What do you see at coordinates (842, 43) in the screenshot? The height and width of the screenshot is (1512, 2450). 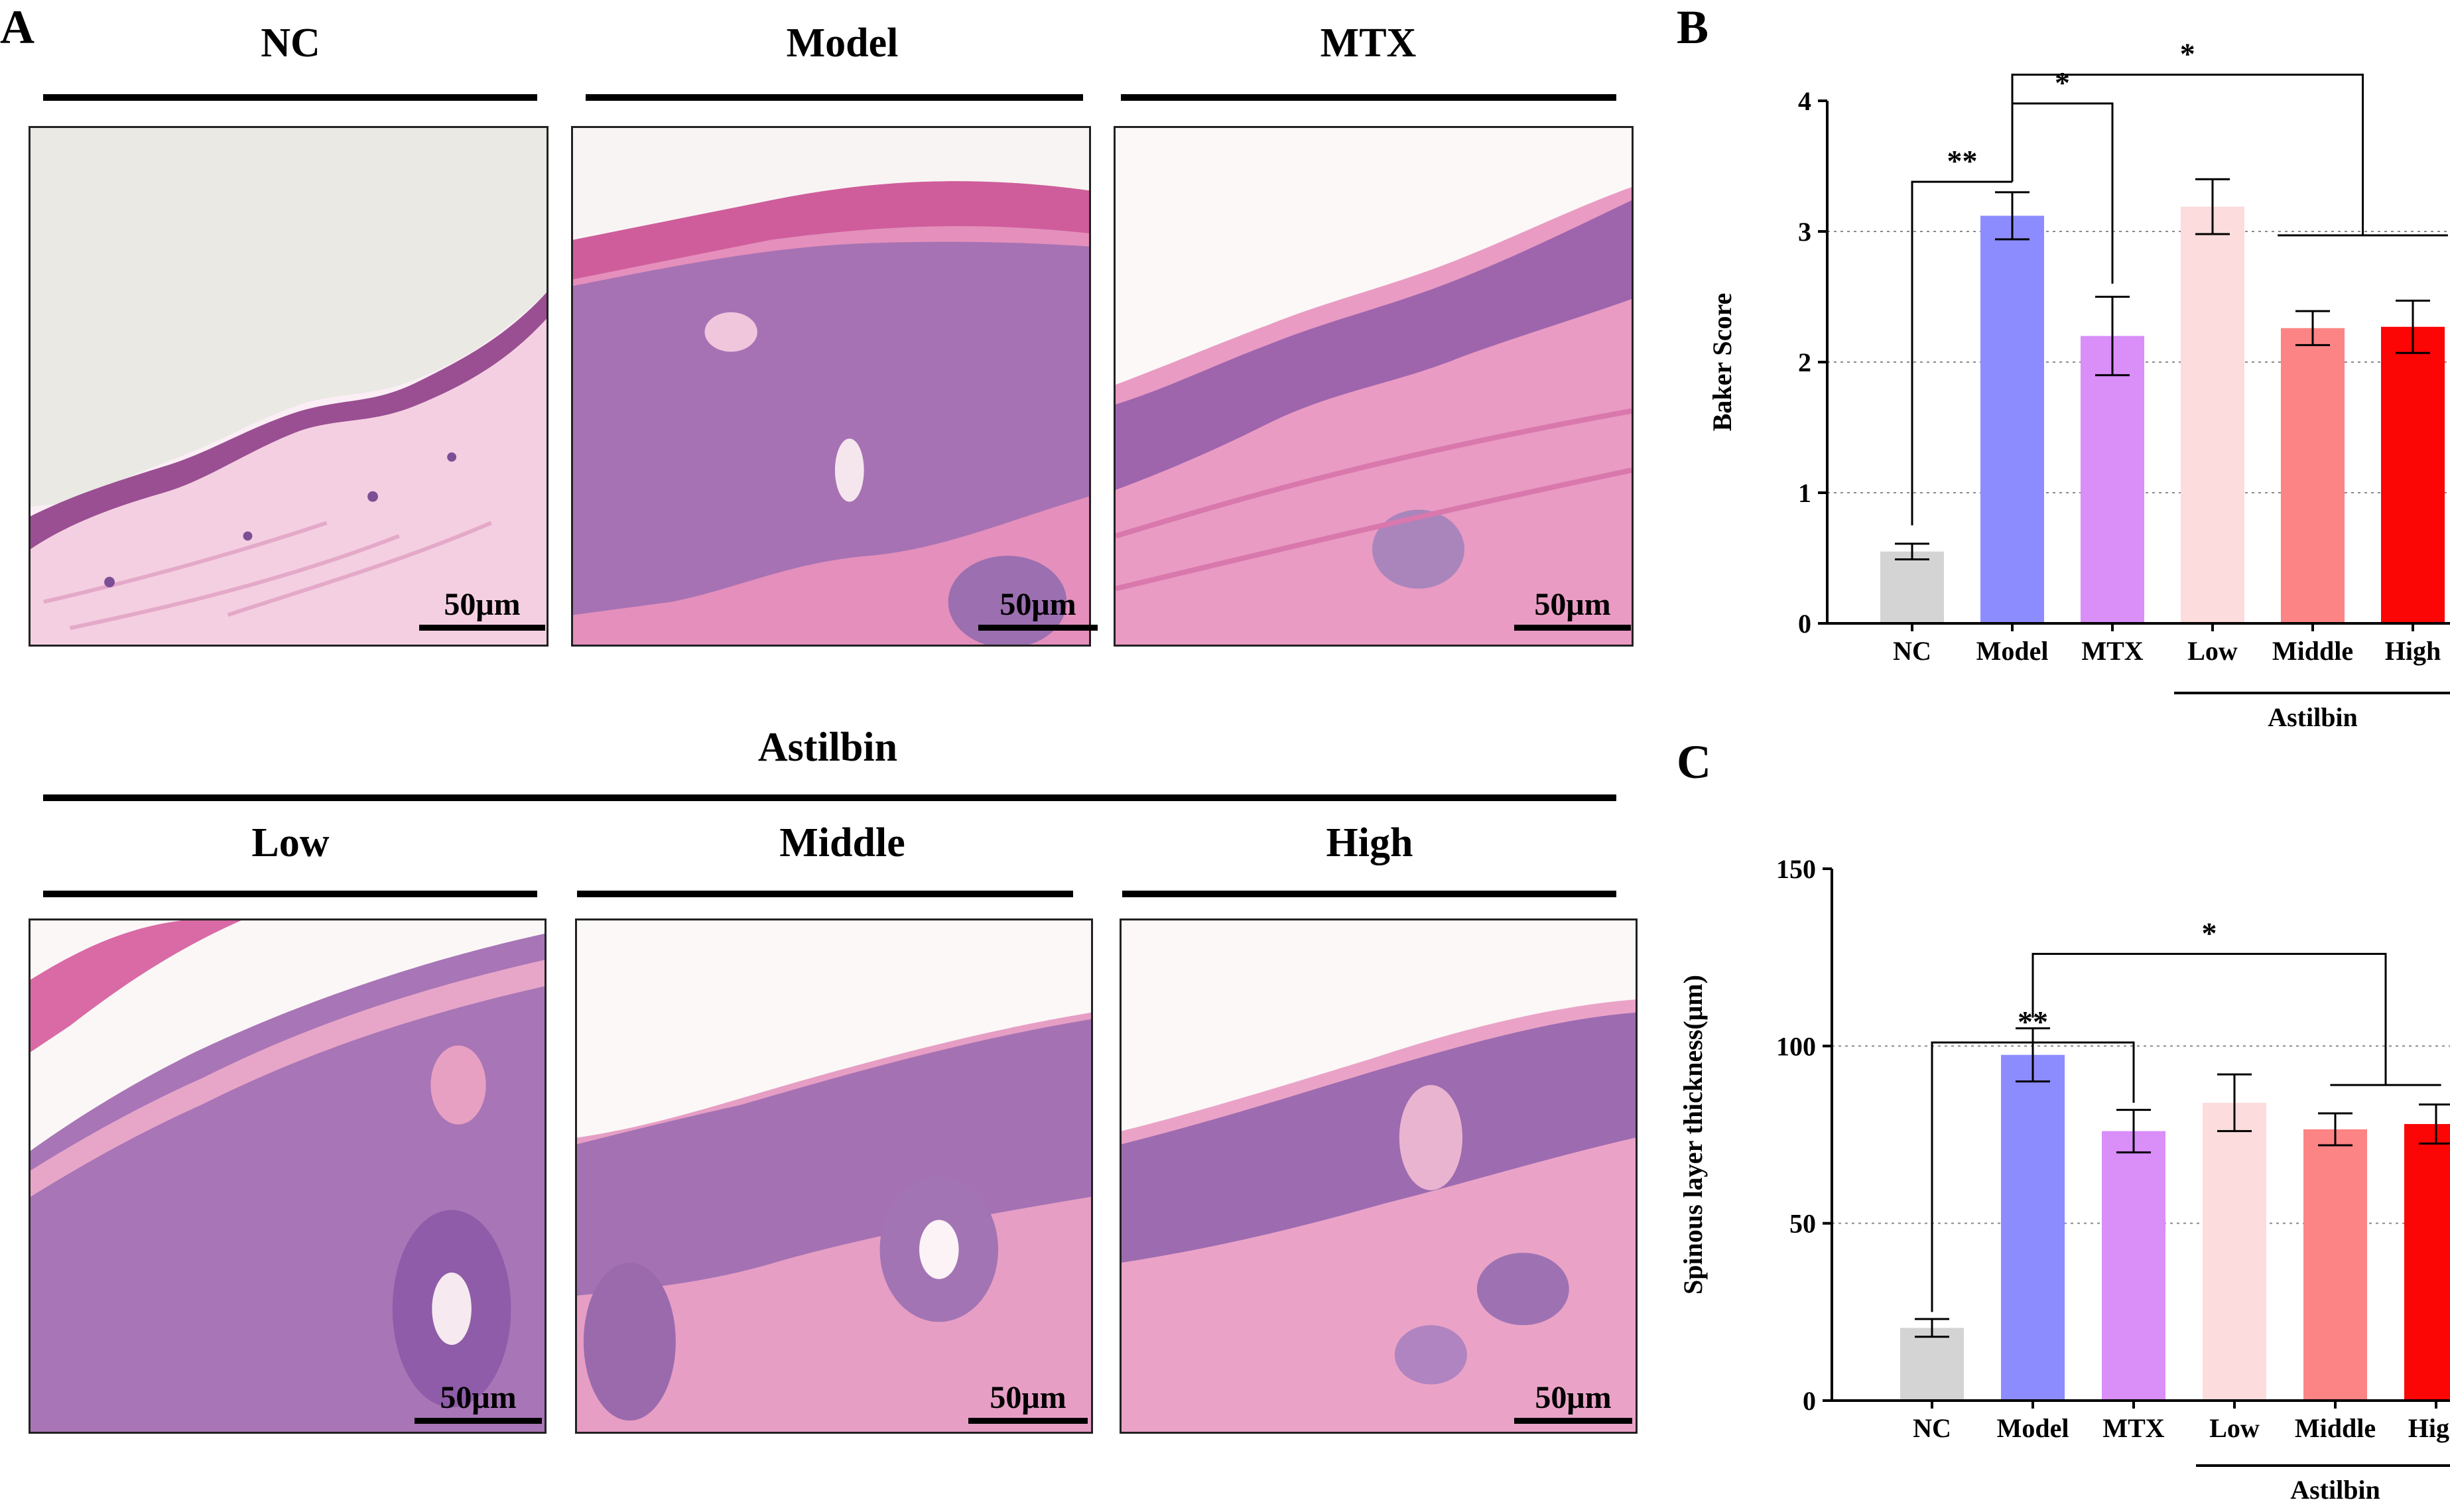 I see `title-model: Model` at bounding box center [842, 43].